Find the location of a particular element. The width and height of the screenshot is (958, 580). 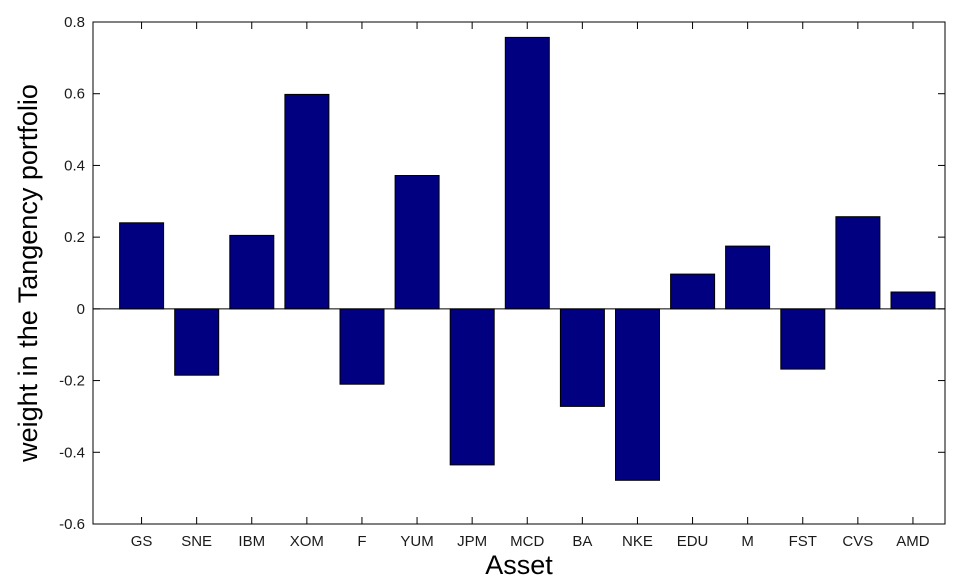

x-tick-label-yum: YUM is located at coordinates (416, 541).